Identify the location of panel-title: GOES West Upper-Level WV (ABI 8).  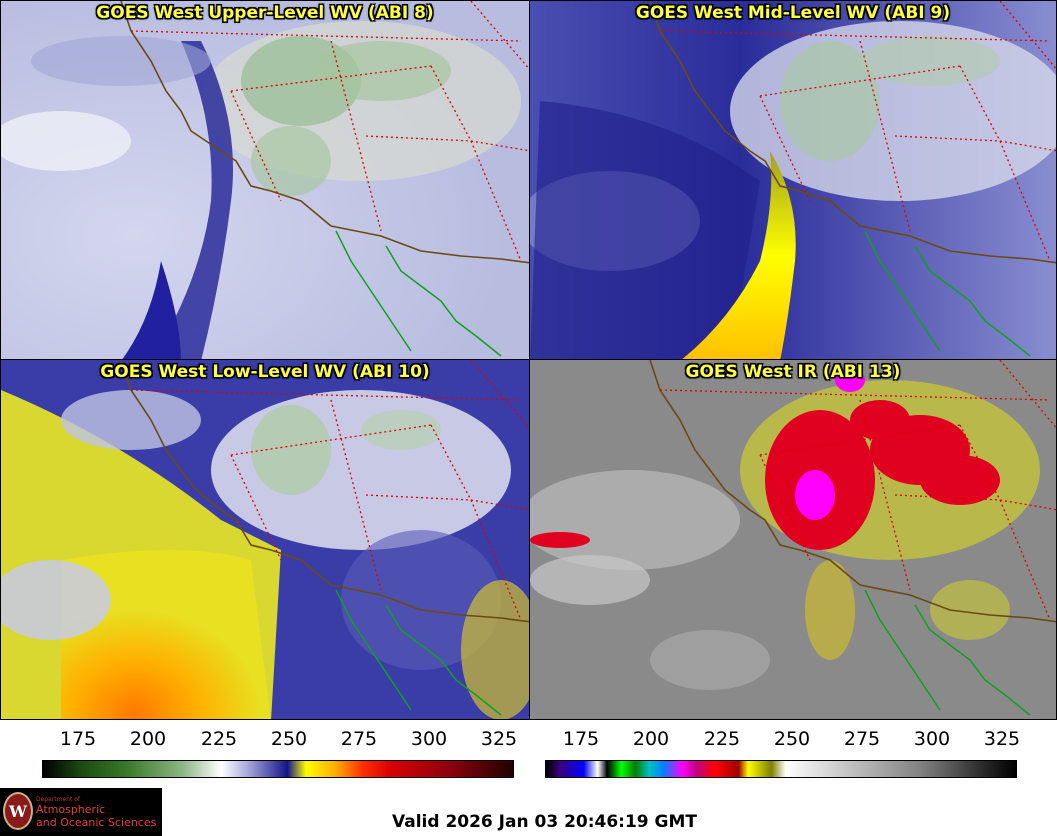
(265, 13).